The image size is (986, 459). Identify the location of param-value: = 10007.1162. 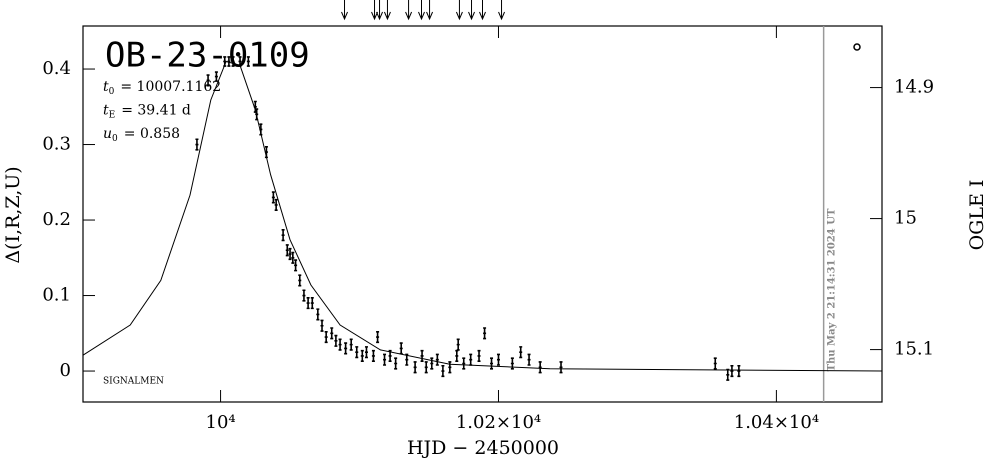
(170, 87).